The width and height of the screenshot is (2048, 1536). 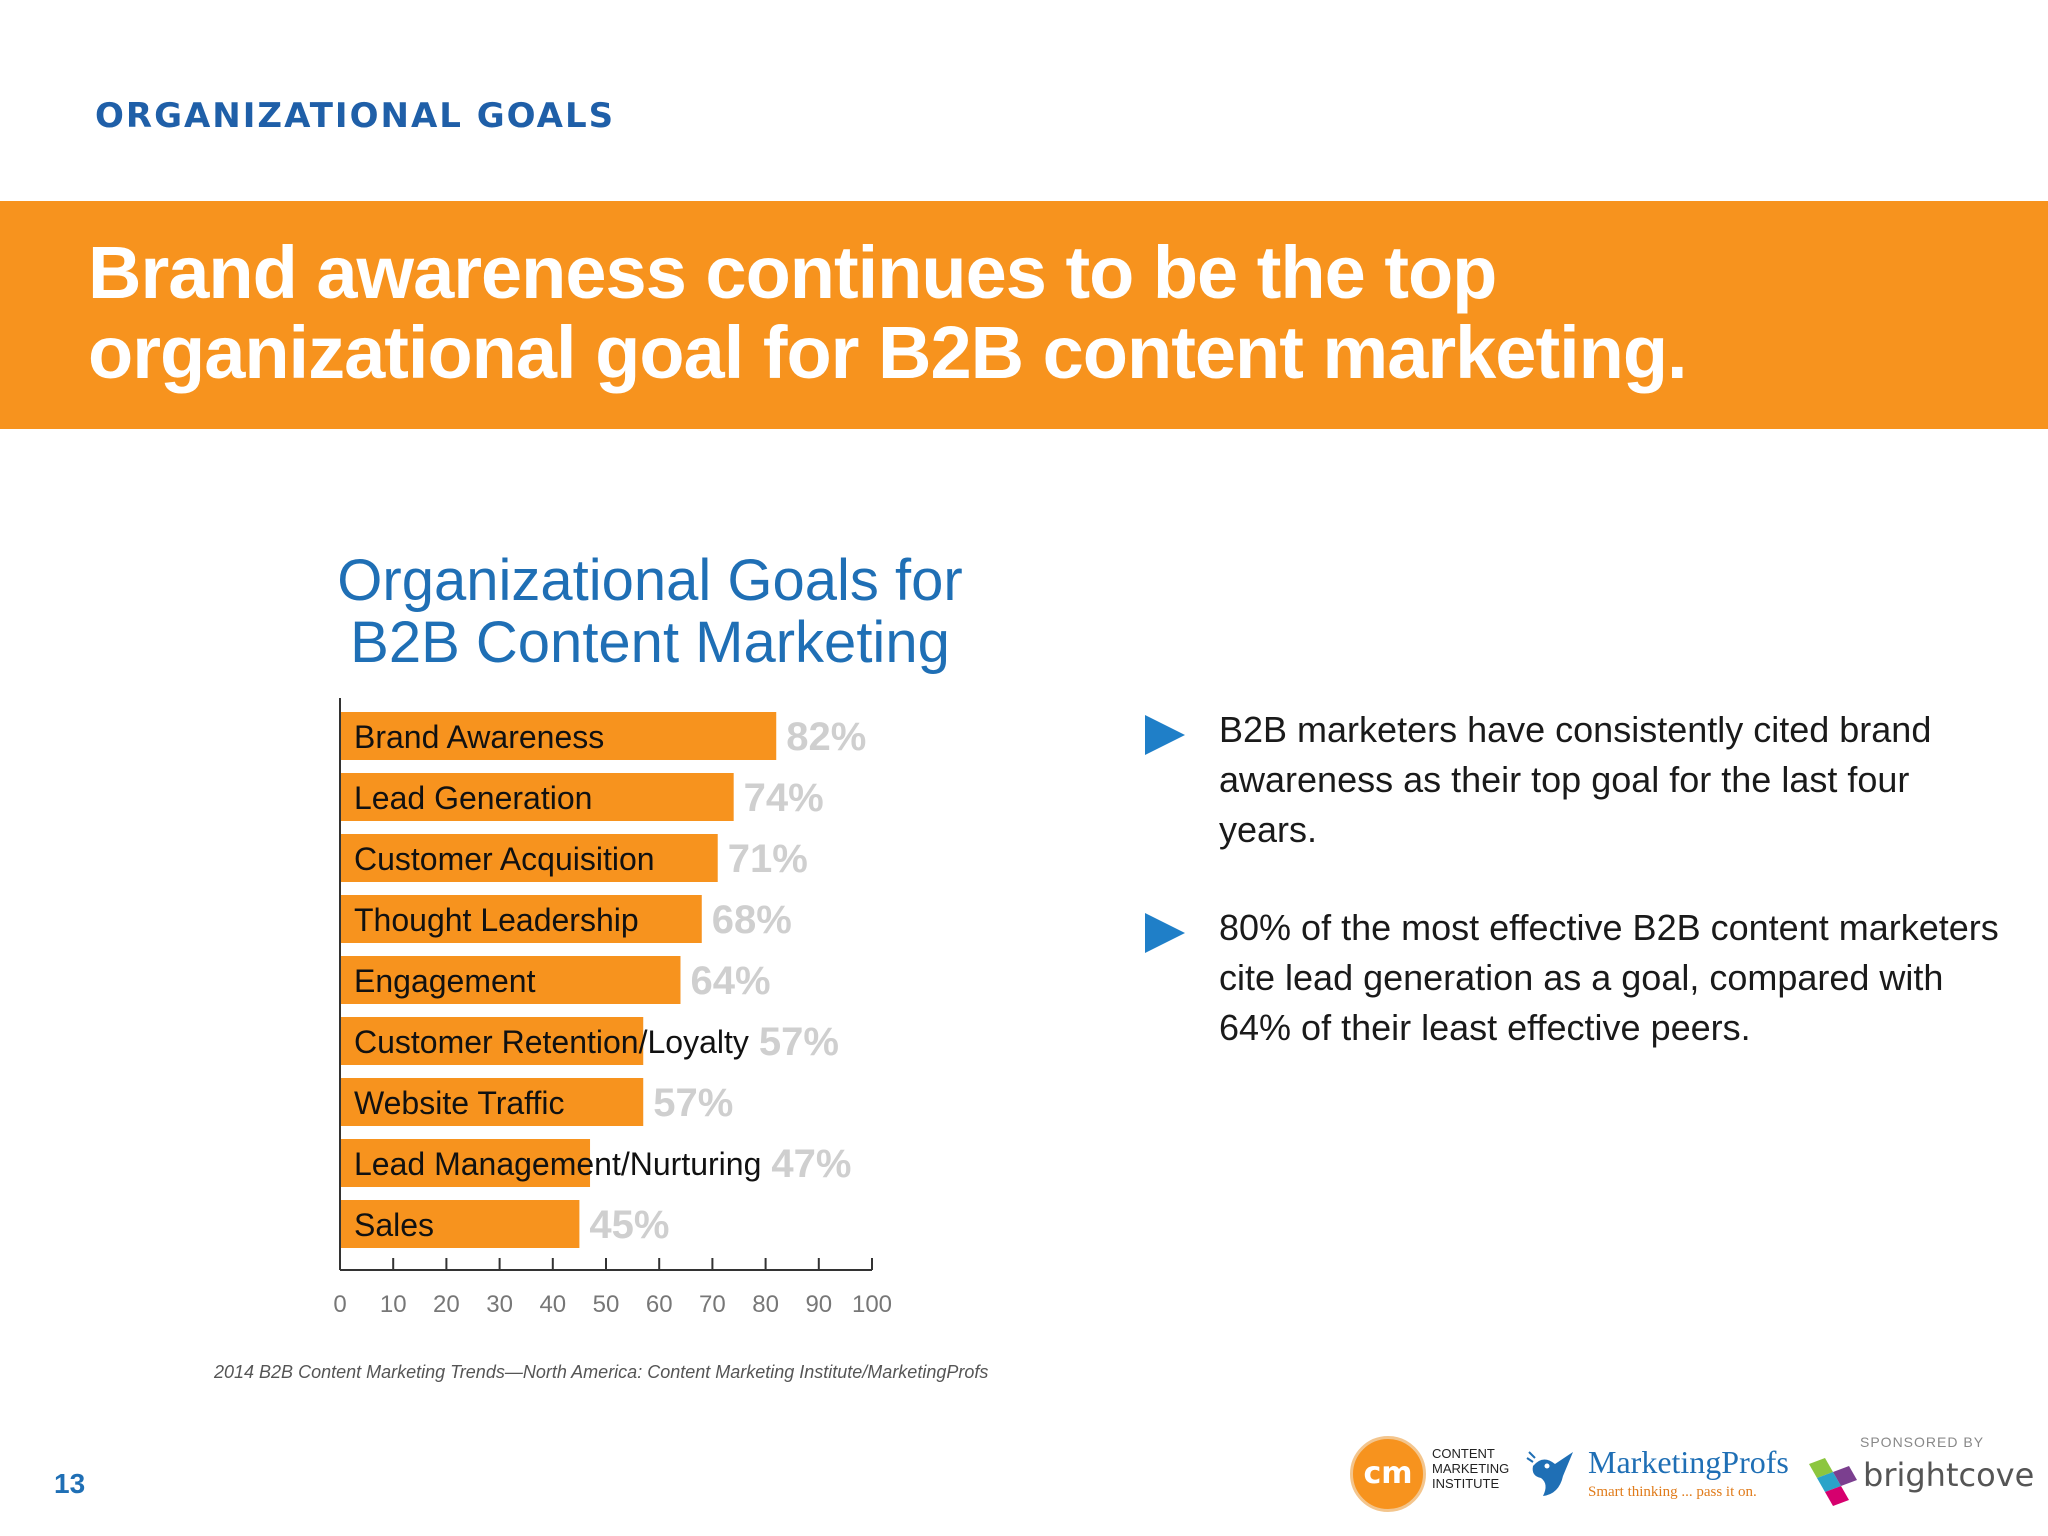 What do you see at coordinates (339, 1304) in the screenshot?
I see `x-tick-label: 0` at bounding box center [339, 1304].